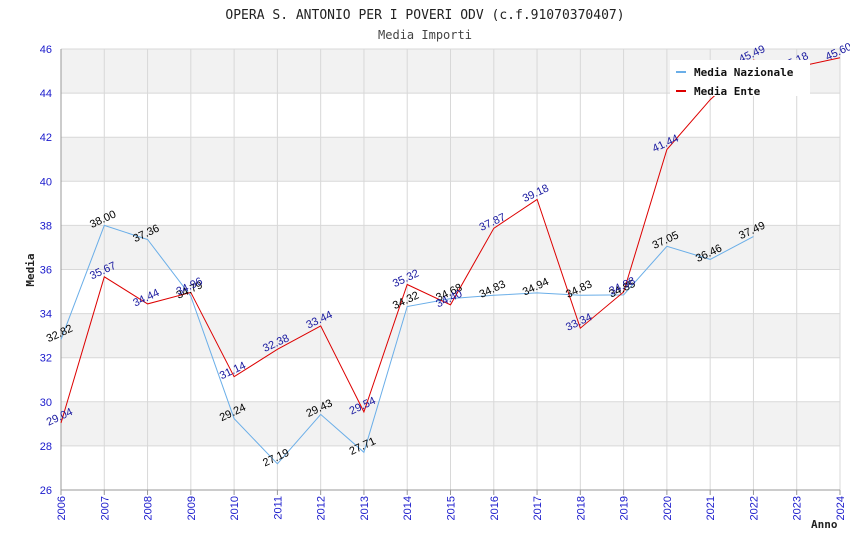  What do you see at coordinates (711, 508) in the screenshot?
I see `x-tick-label: 2021` at bounding box center [711, 508].